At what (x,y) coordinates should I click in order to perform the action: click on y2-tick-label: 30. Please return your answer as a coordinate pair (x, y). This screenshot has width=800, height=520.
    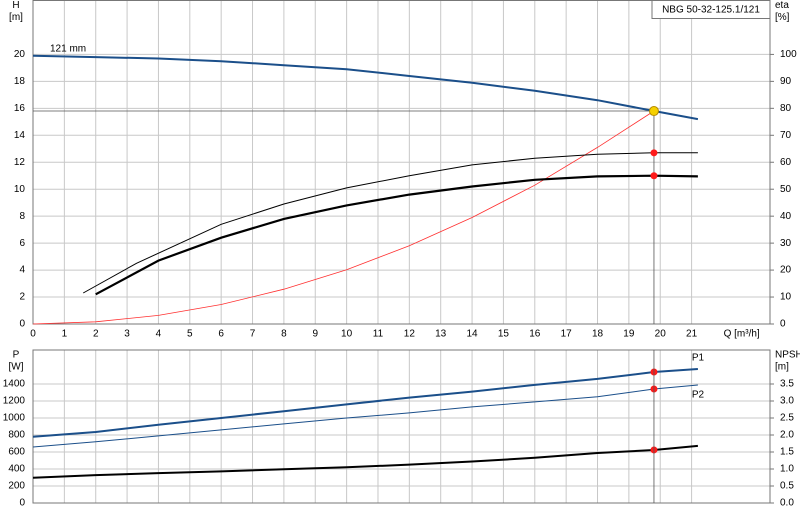
    Looking at the image, I should click on (786, 243).